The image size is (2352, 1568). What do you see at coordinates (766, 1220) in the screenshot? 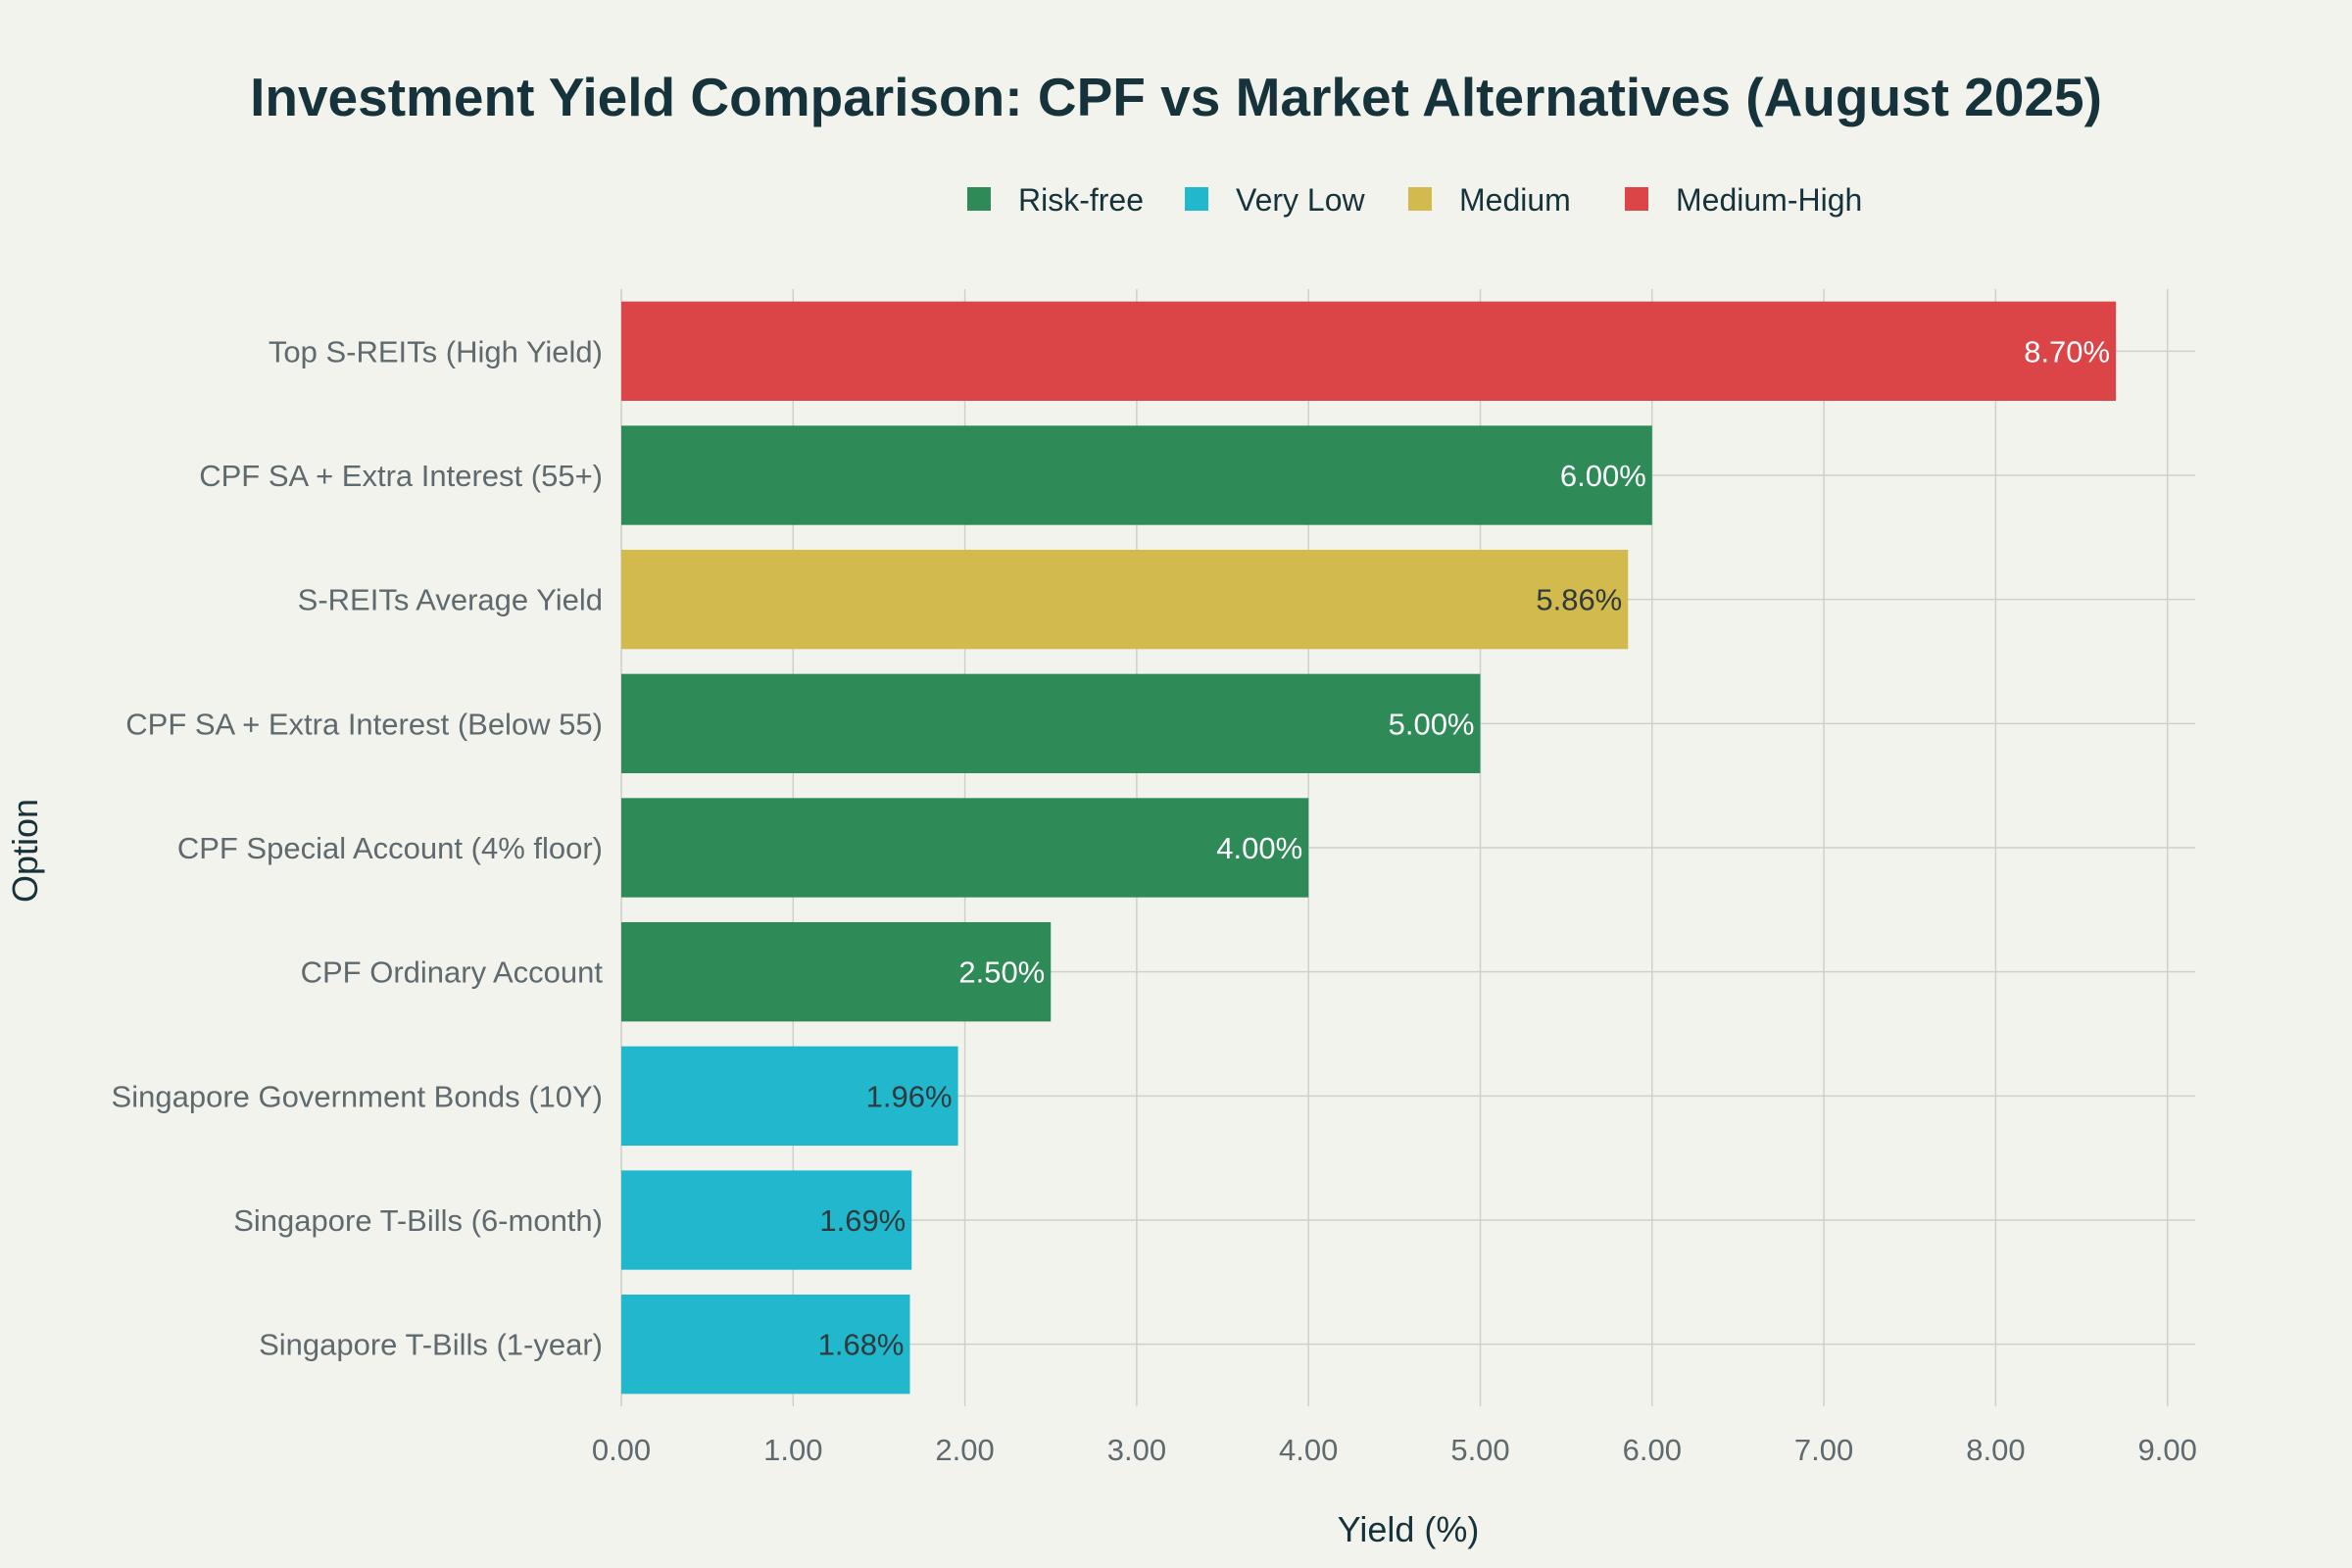
I see `bar-singapore-t-bills-6-month` at bounding box center [766, 1220].